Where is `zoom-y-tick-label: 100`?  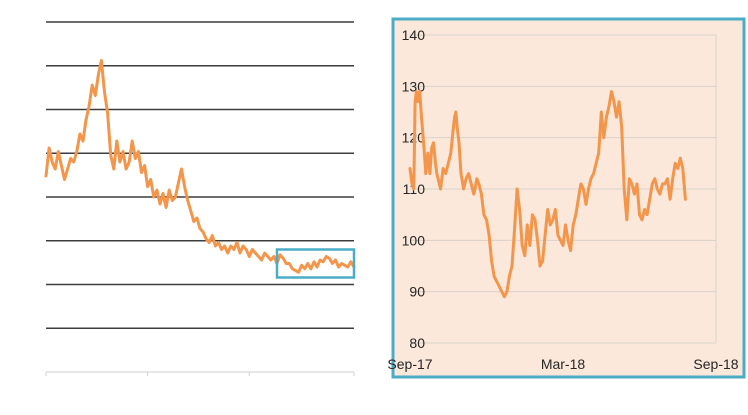 zoom-y-tick-label: 100 is located at coordinates (414, 240).